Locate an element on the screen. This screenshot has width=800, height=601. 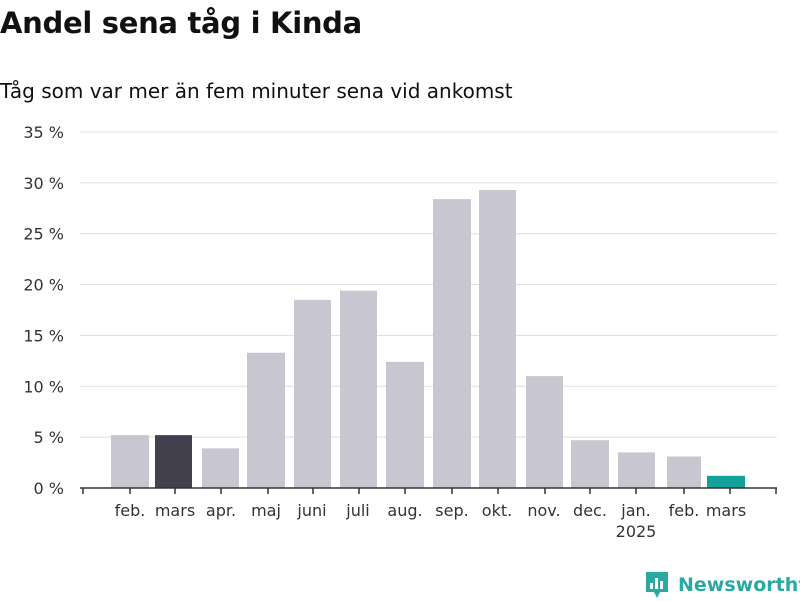
y-tick-label: 15 % is located at coordinates (43, 335).